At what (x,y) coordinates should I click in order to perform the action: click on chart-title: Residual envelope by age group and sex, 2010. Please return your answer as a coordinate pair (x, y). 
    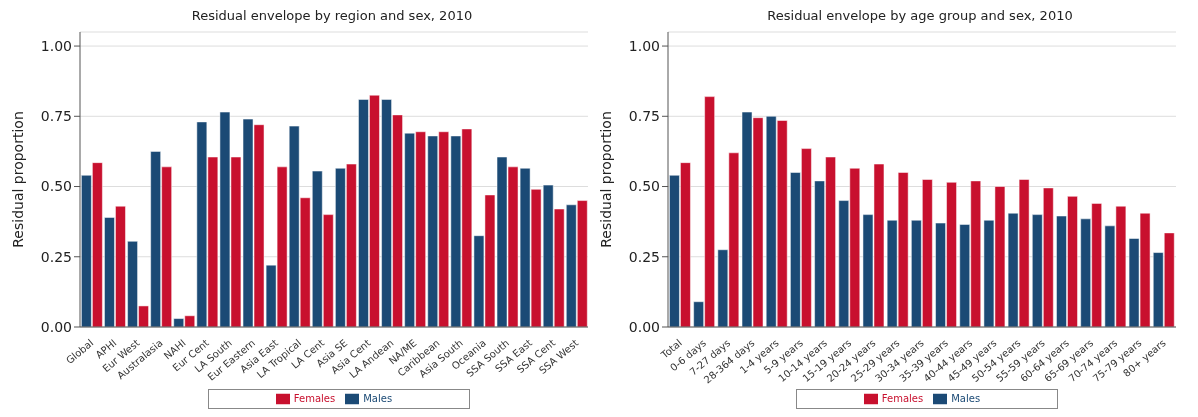
    Looking at the image, I should click on (920, 16).